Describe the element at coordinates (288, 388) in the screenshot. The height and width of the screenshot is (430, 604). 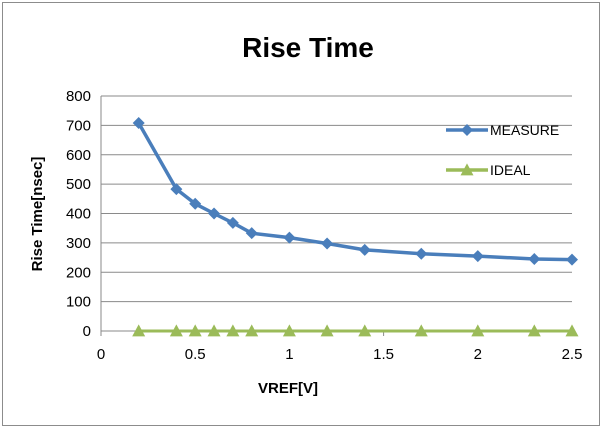
I see `x-axis-label: VREF[V]` at that location.